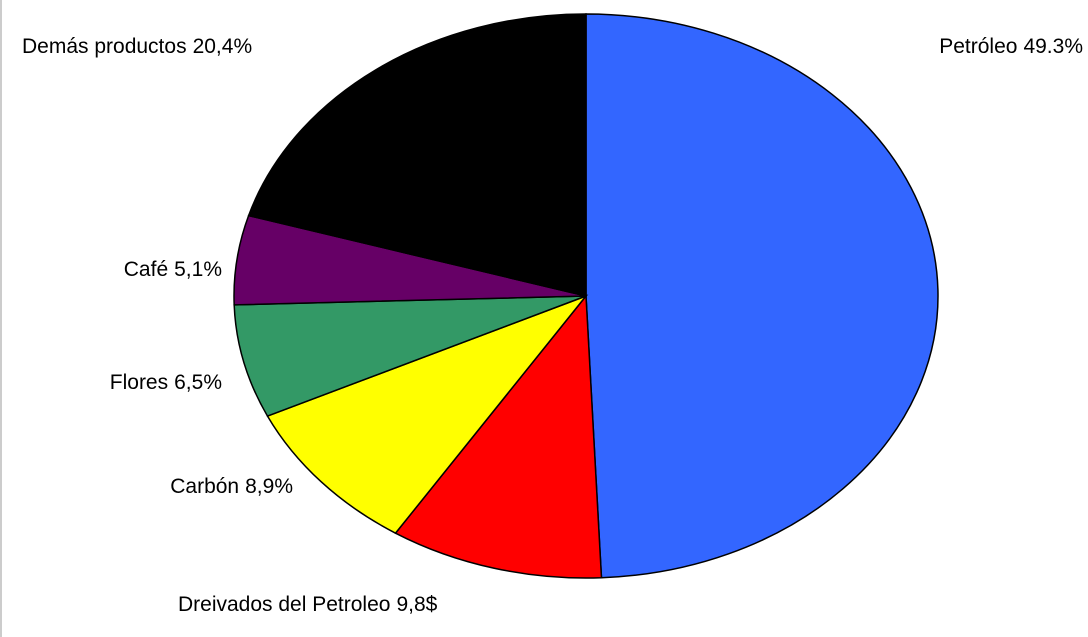 This screenshot has width=1088, height=637. Describe the element at coordinates (284, 604) in the screenshot. I see `category-name: Dreivados del Petroleo` at that location.